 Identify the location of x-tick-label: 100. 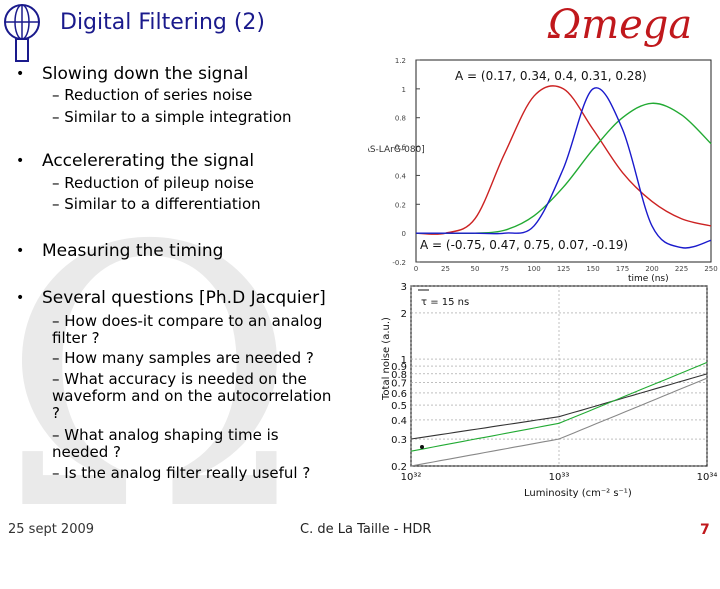
(533, 269).